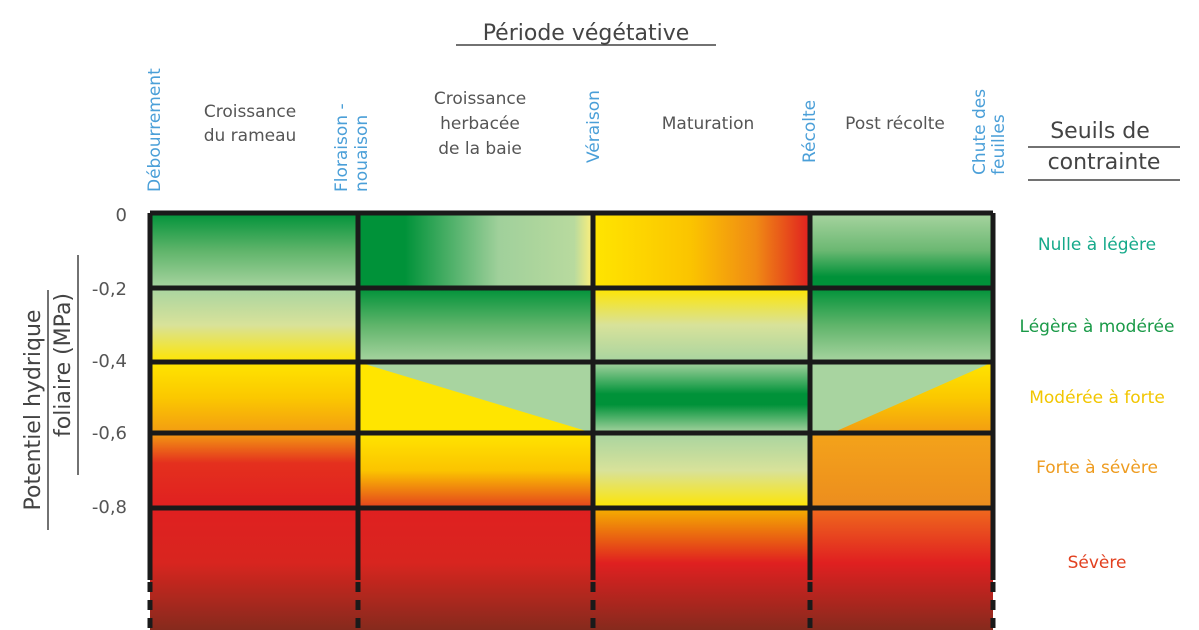 This screenshot has width=1199, height=630. Describe the element at coordinates (480, 124) in the screenshot. I see `phase-label: herbacée` at that location.